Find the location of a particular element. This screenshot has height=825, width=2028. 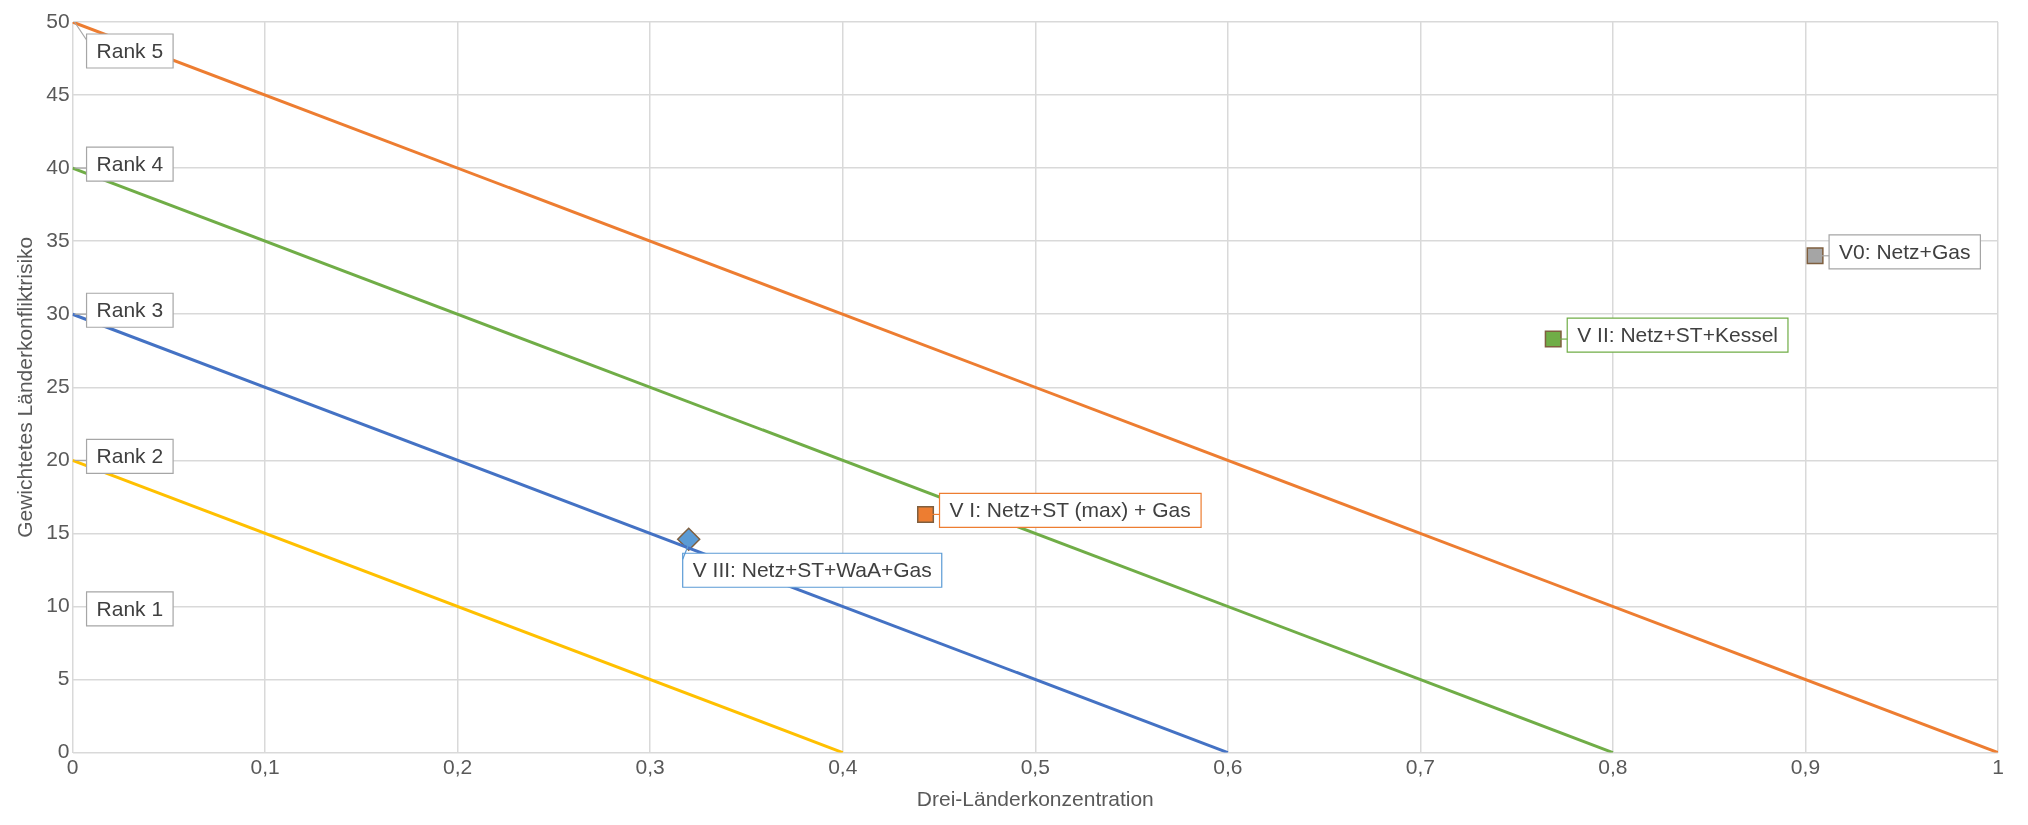

x-tick-label: 0,3 is located at coordinates (650, 766).